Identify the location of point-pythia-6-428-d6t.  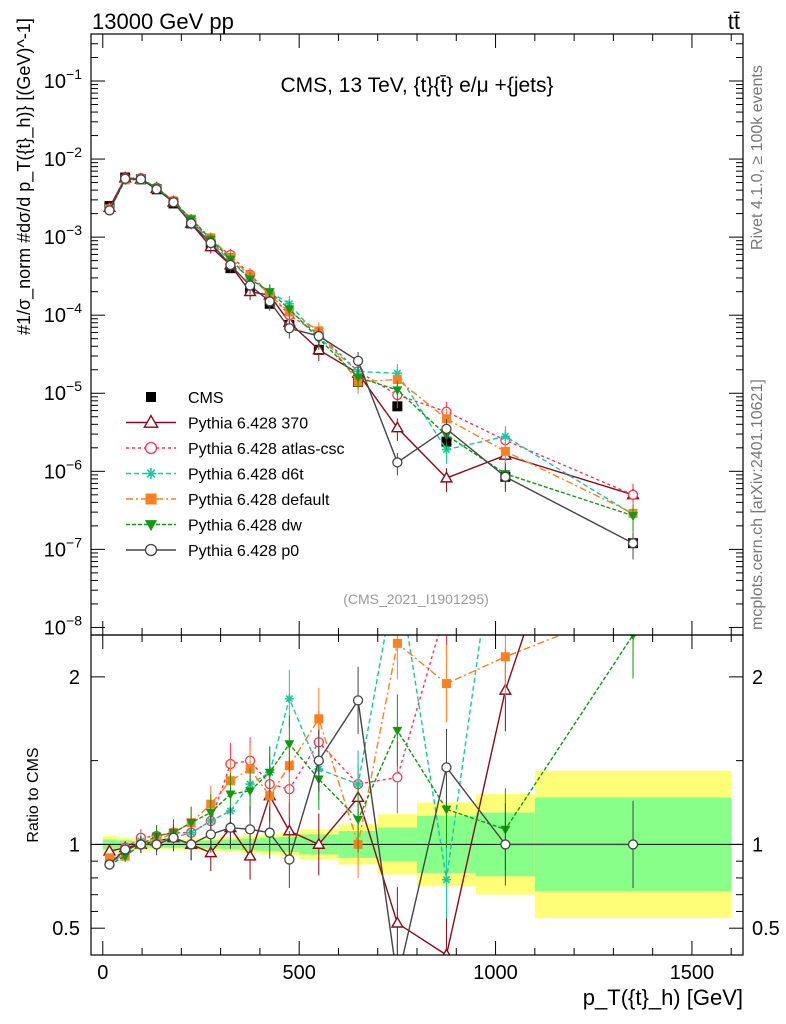
(505, 436).